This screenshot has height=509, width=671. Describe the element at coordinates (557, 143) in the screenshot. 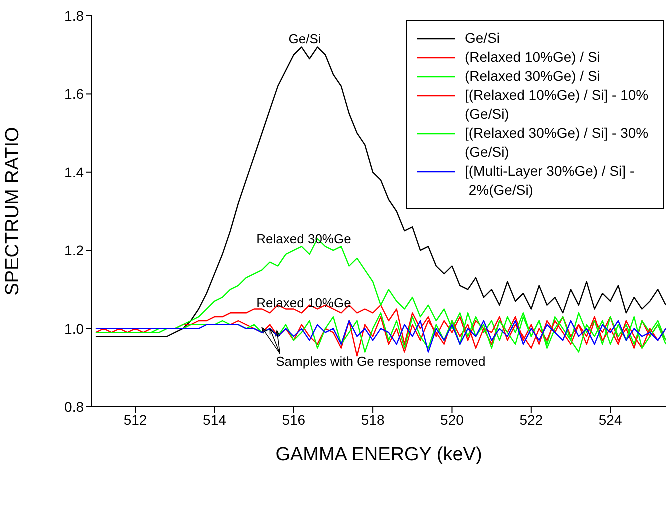

I see `legend-label: [(Relaxed 30%Ge) / Si] - 30%(Ge/Si)` at that location.